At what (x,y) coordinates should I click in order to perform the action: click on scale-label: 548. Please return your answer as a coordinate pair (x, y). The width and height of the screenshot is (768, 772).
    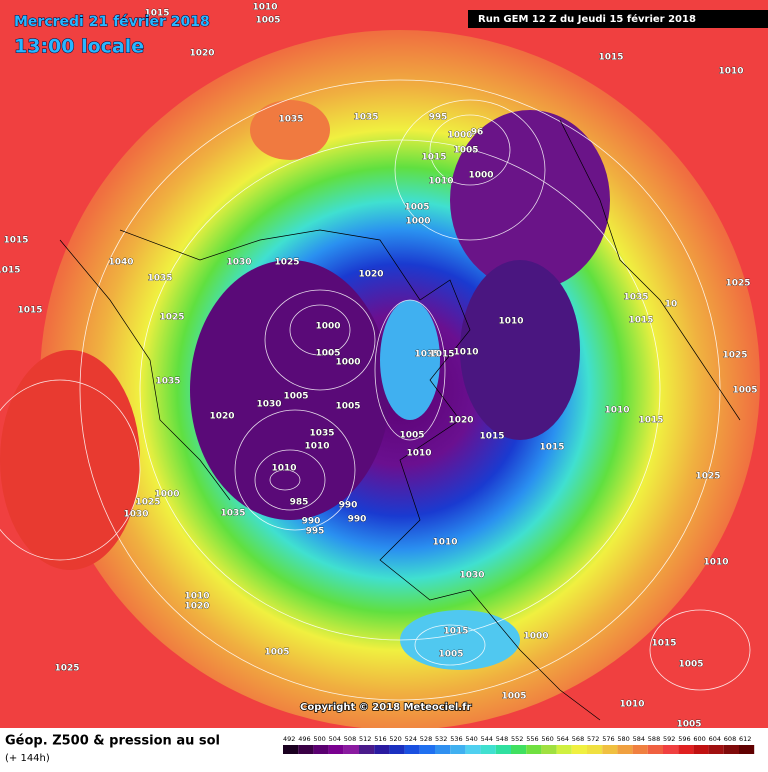
    Looking at the image, I should click on (502, 739).